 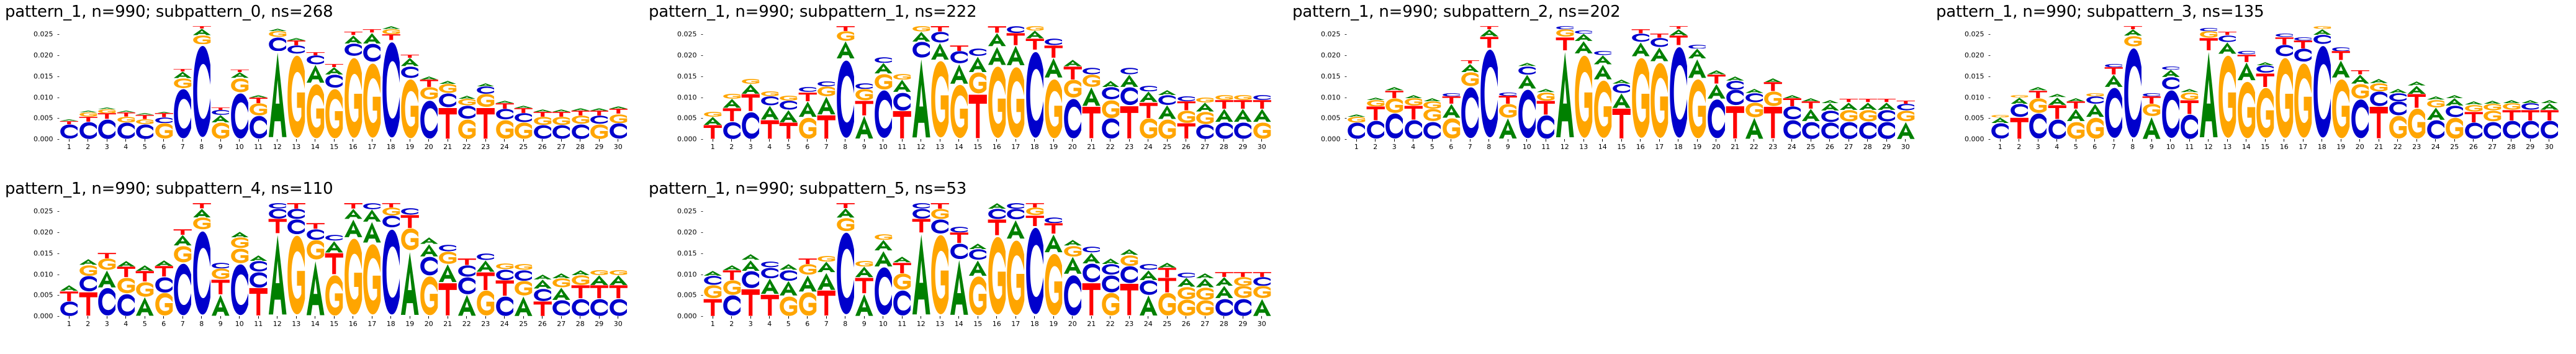 What do you see at coordinates (447, 325) in the screenshot?
I see `x-tick: 21` at bounding box center [447, 325].